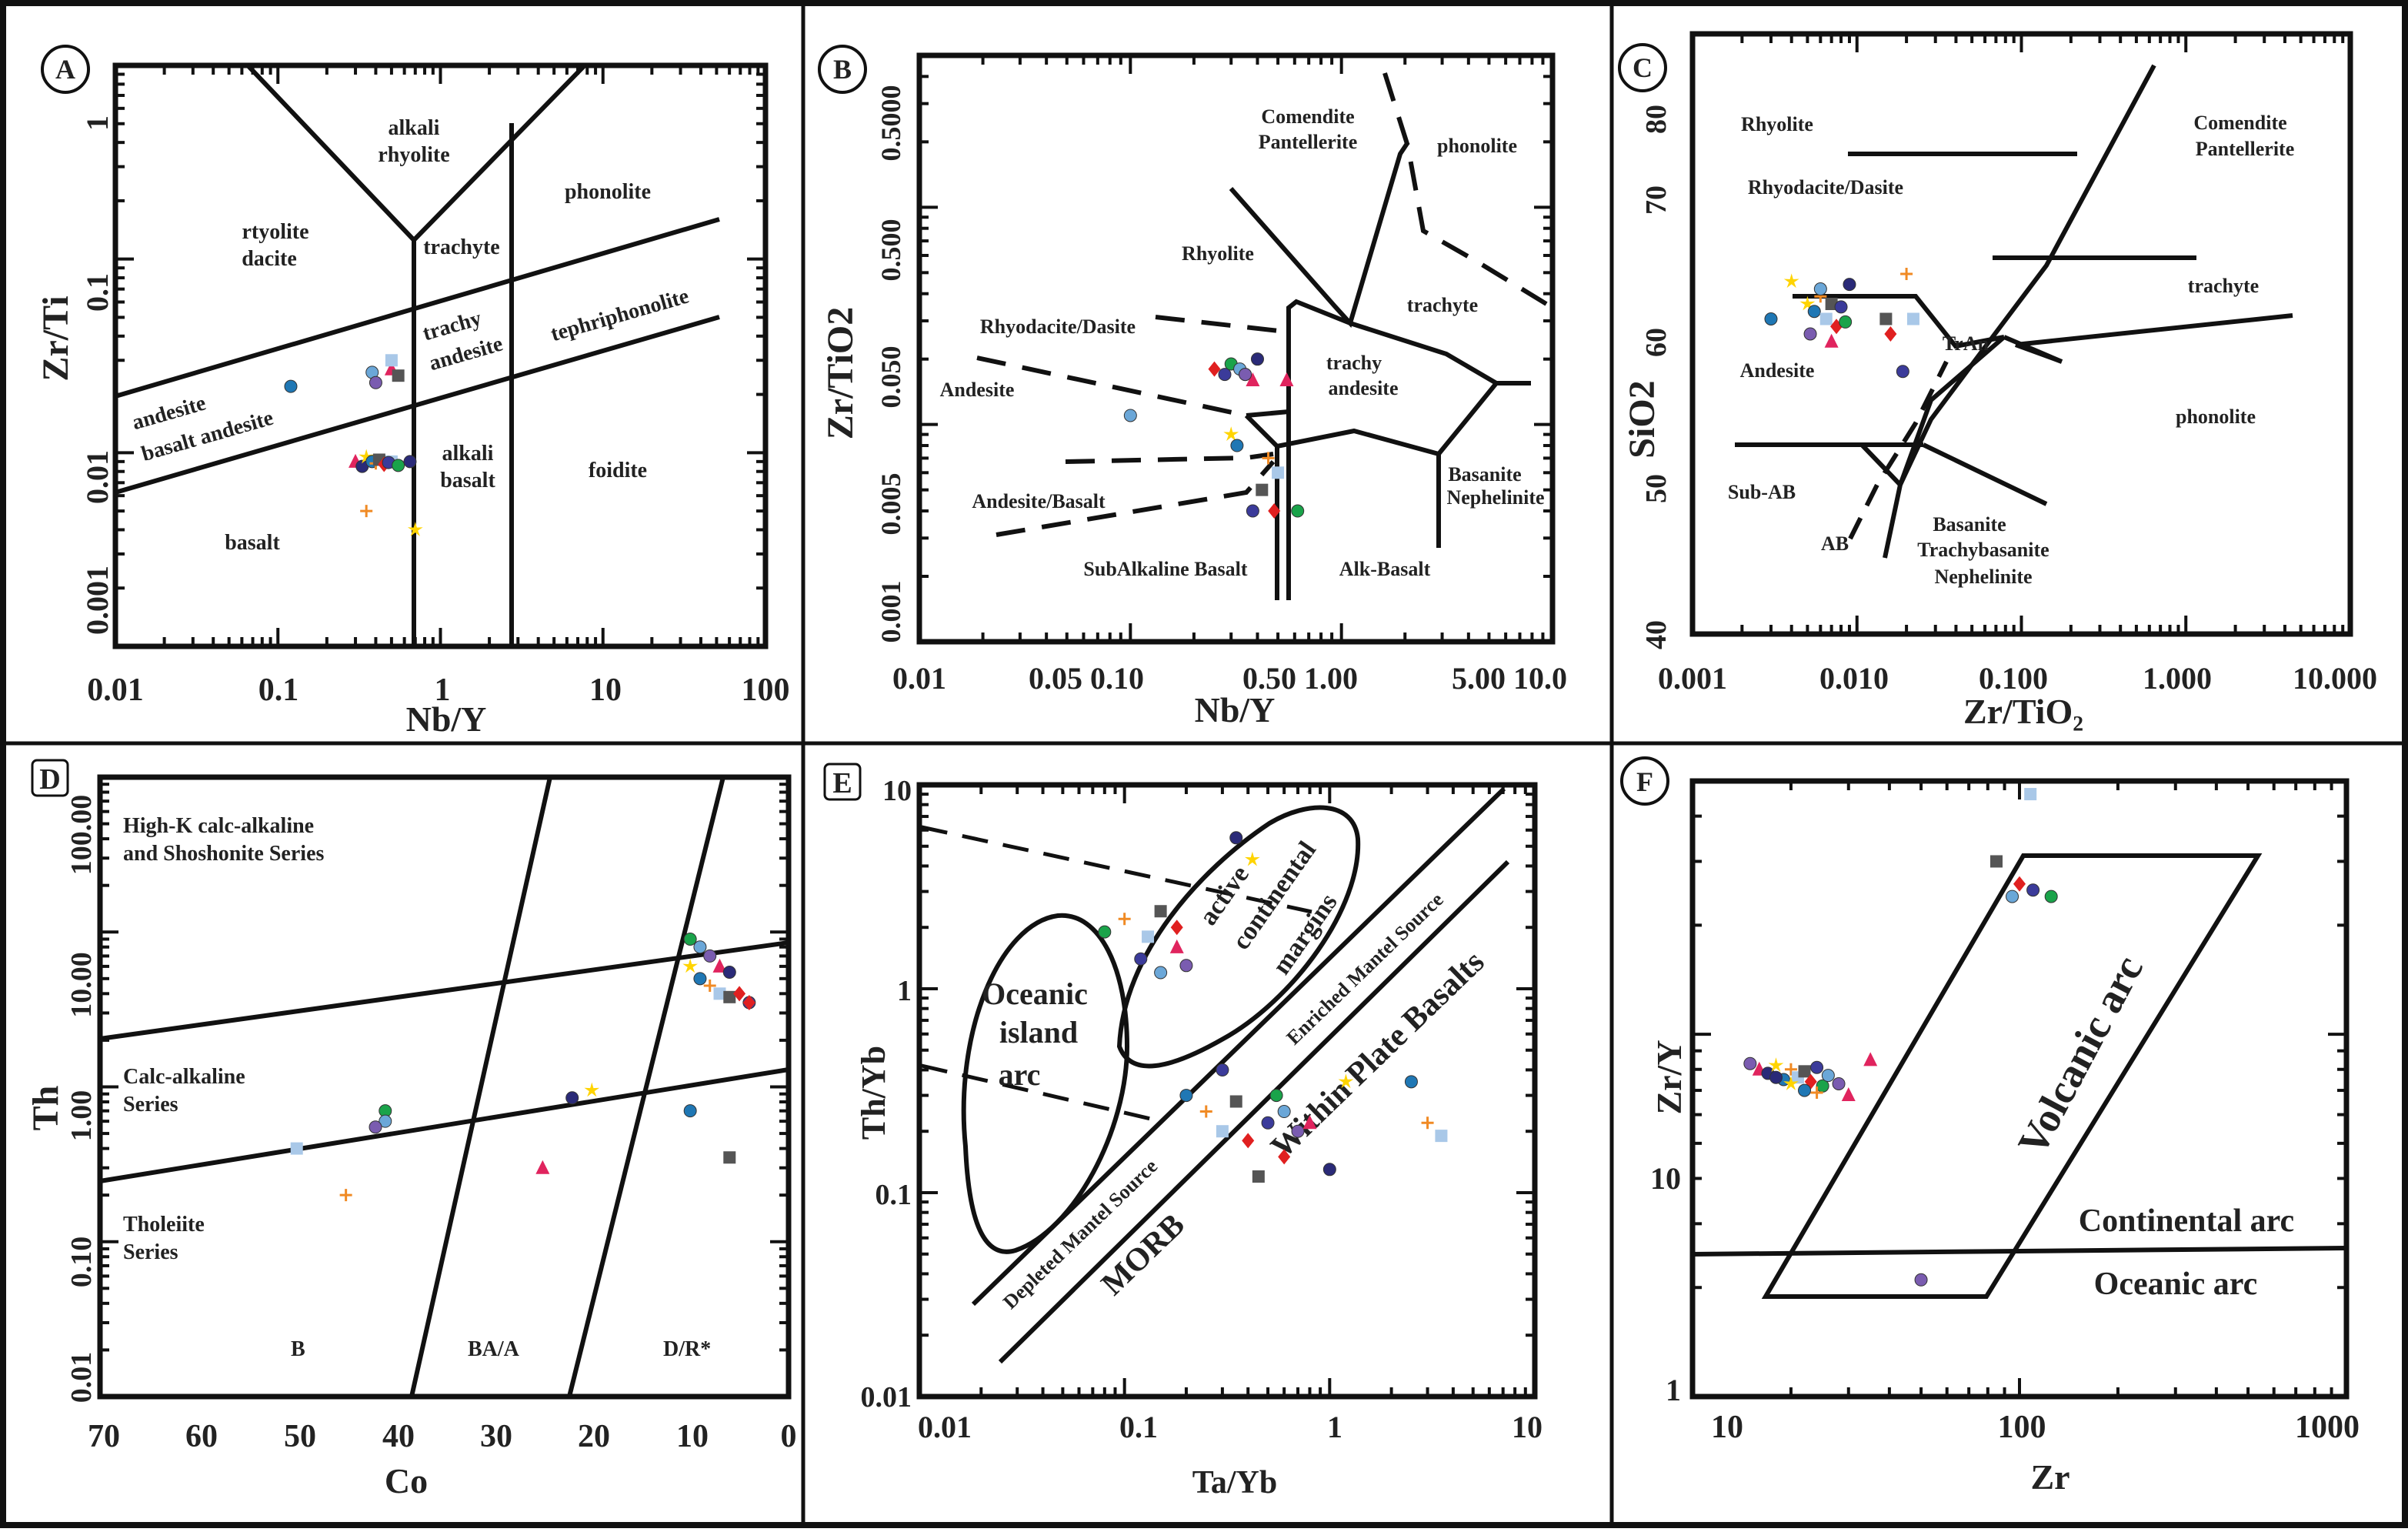  What do you see at coordinates (298, 1349) in the screenshot?
I see `field-d-6: B` at bounding box center [298, 1349].